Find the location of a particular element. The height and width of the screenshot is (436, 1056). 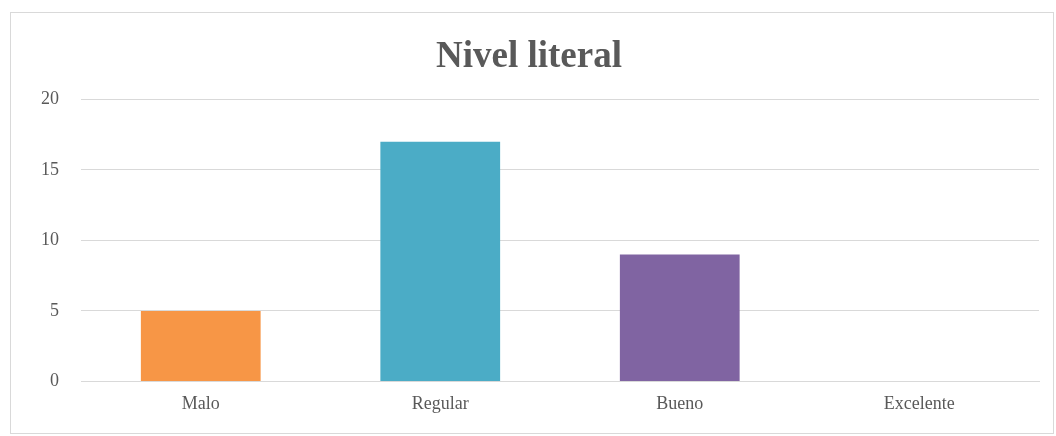

x-tick-label: Malo is located at coordinates (200, 402).